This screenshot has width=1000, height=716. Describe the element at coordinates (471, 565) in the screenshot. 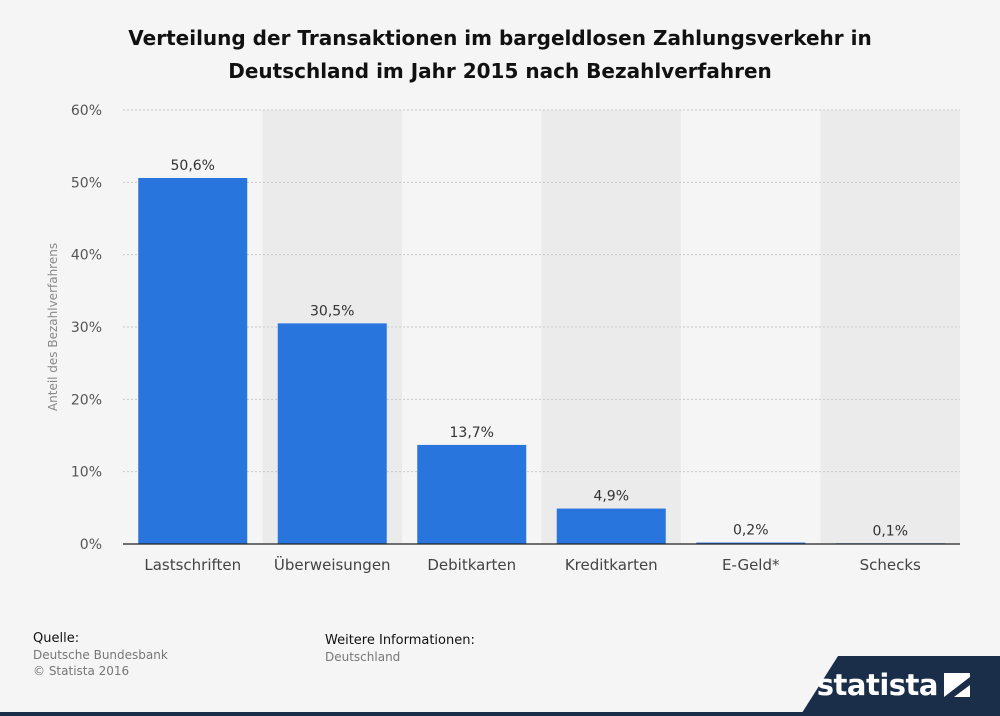

I see `x-tick-label: Debitkarten` at that location.